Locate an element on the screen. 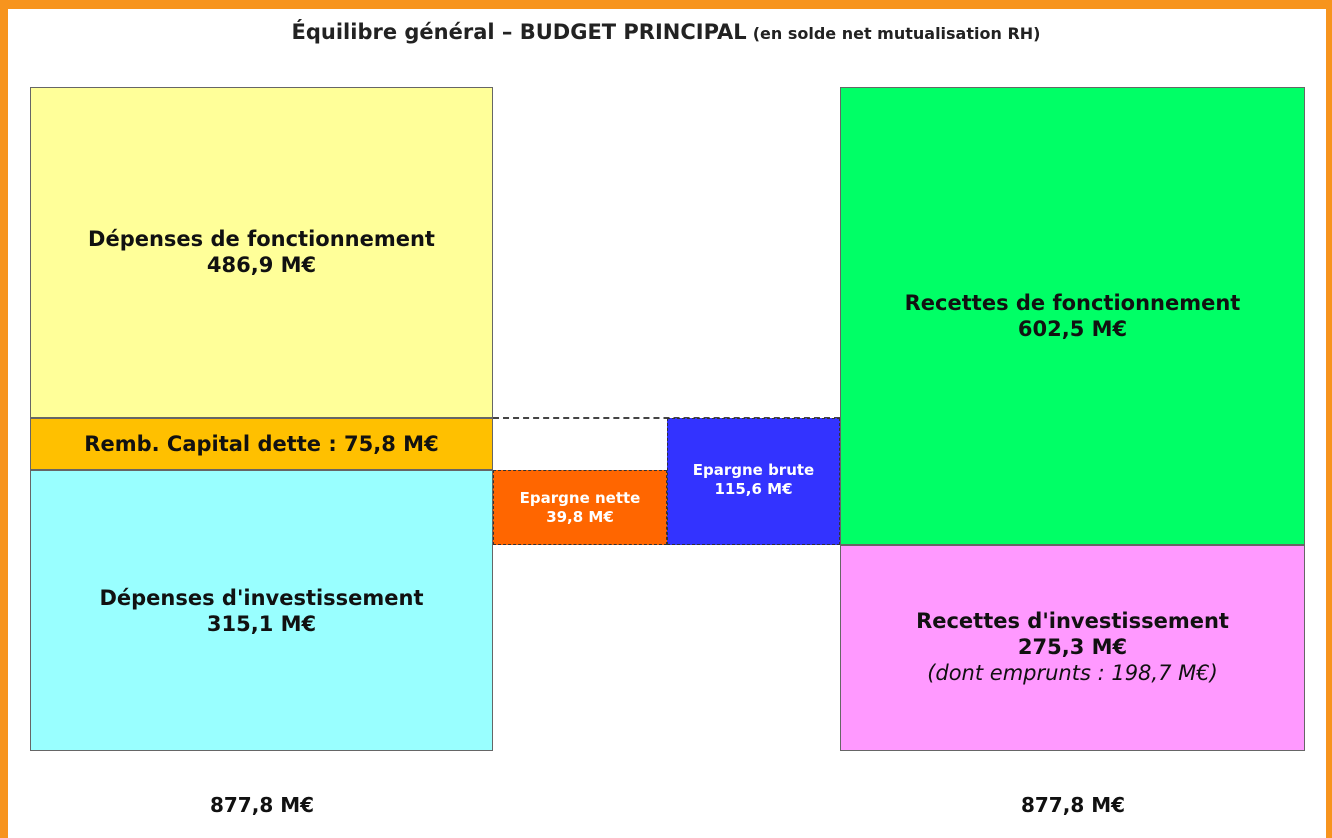  block-note: (dont emprunts : 198,7 M€) is located at coordinates (1072, 673).